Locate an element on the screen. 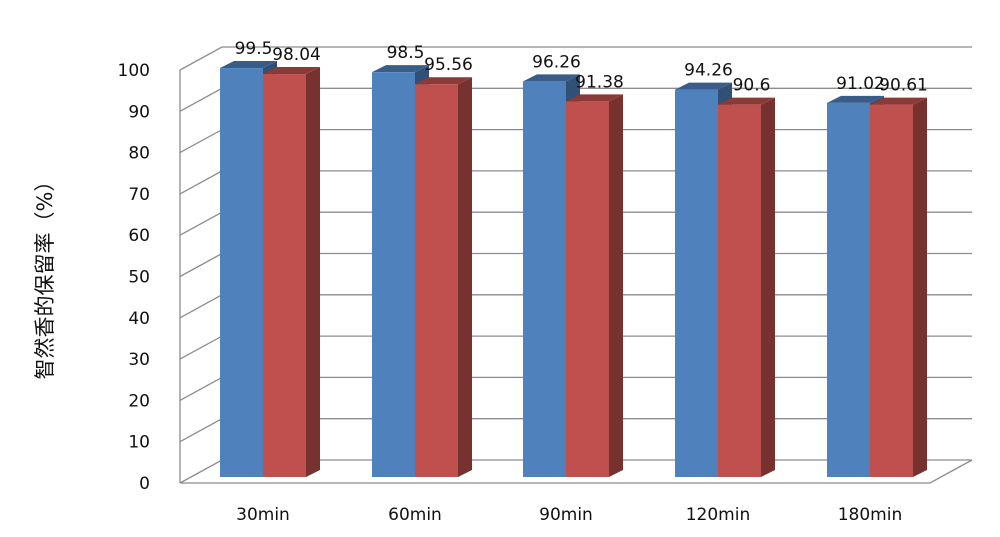 Image resolution: width=1000 pixels, height=537 pixels. y-tick-label: 20 is located at coordinates (139, 401).